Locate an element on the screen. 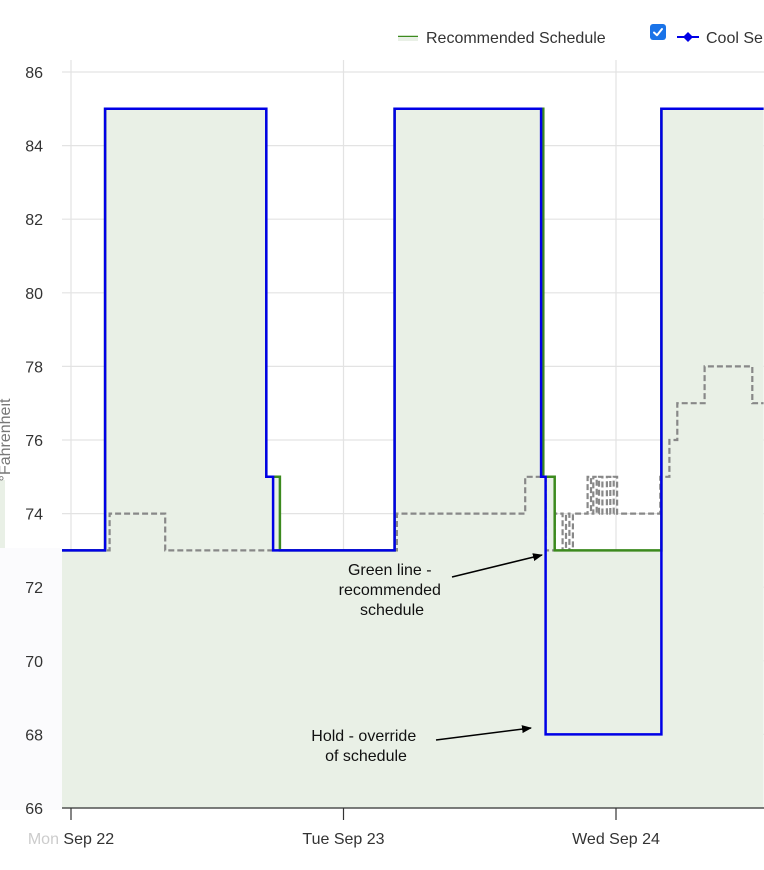  annotation-recommended-line-3: schedule is located at coordinates (392, 610).